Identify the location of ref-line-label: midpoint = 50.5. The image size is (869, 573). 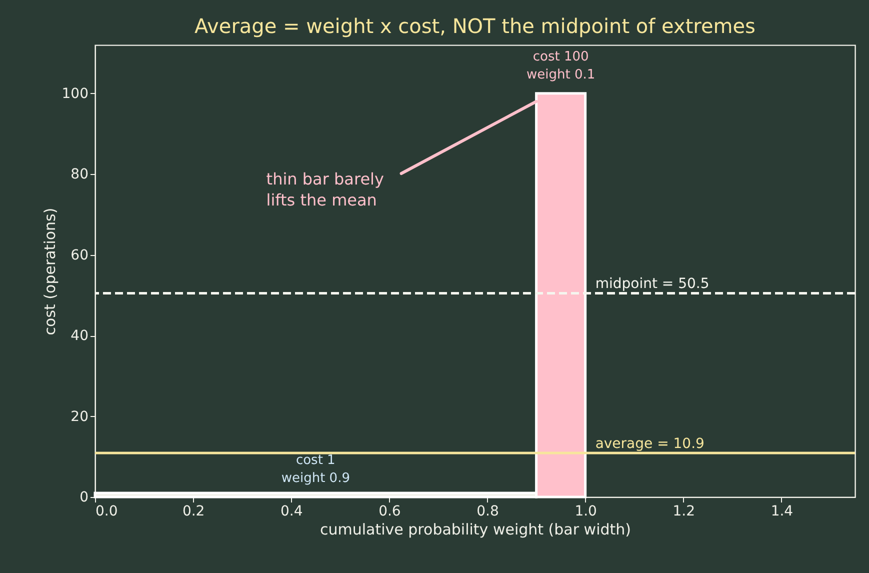
(652, 284).